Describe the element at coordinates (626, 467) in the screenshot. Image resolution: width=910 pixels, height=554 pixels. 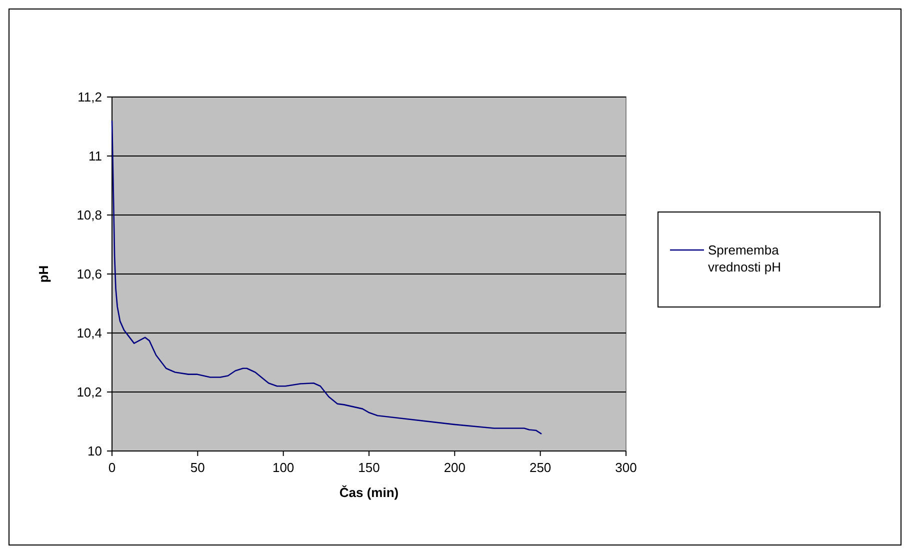
I see `x-tick-label: 300` at that location.